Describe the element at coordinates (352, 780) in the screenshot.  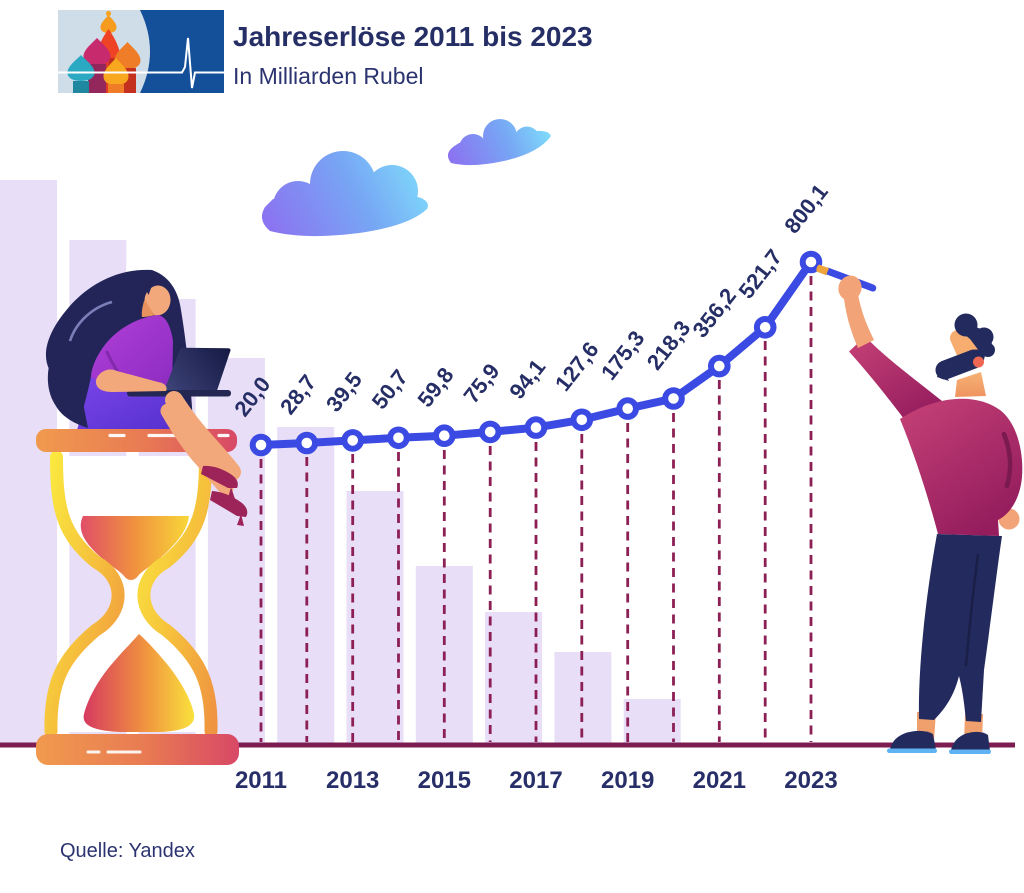
I see `svg-text: 2013` at that location.